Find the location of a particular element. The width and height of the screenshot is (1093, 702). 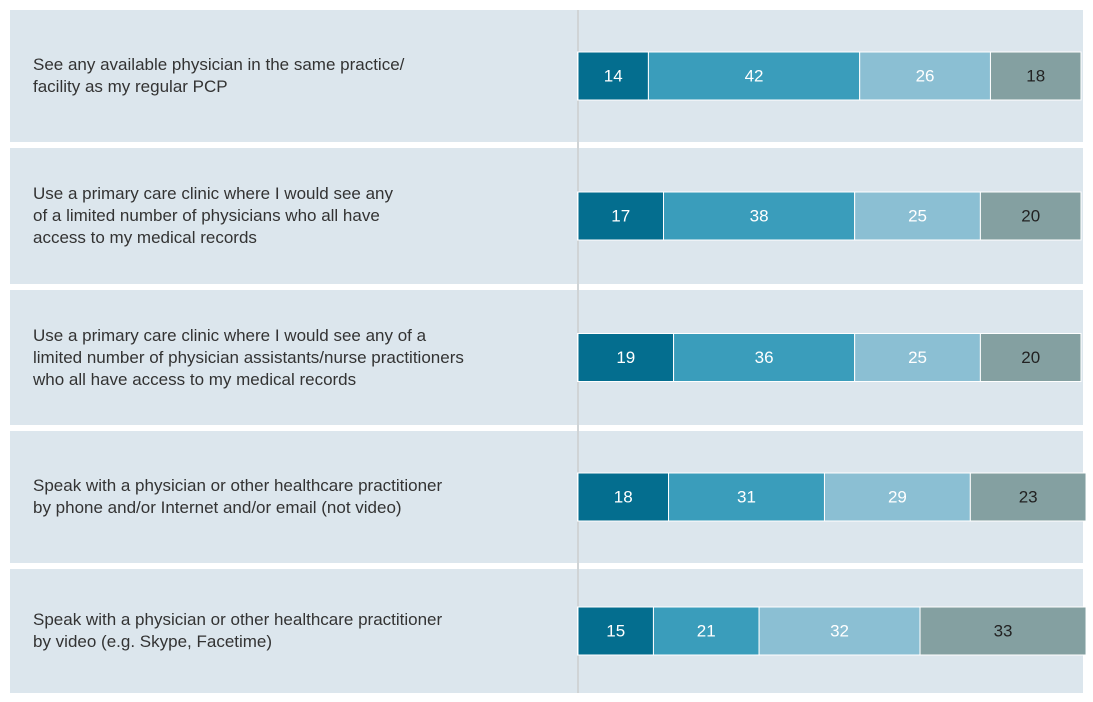

value-label: 38 is located at coordinates (759, 215).